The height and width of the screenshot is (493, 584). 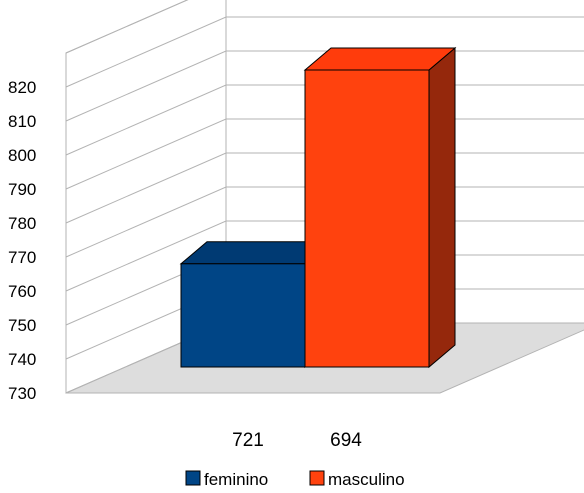 What do you see at coordinates (380, 59) in the screenshot?
I see `bar-top` at bounding box center [380, 59].